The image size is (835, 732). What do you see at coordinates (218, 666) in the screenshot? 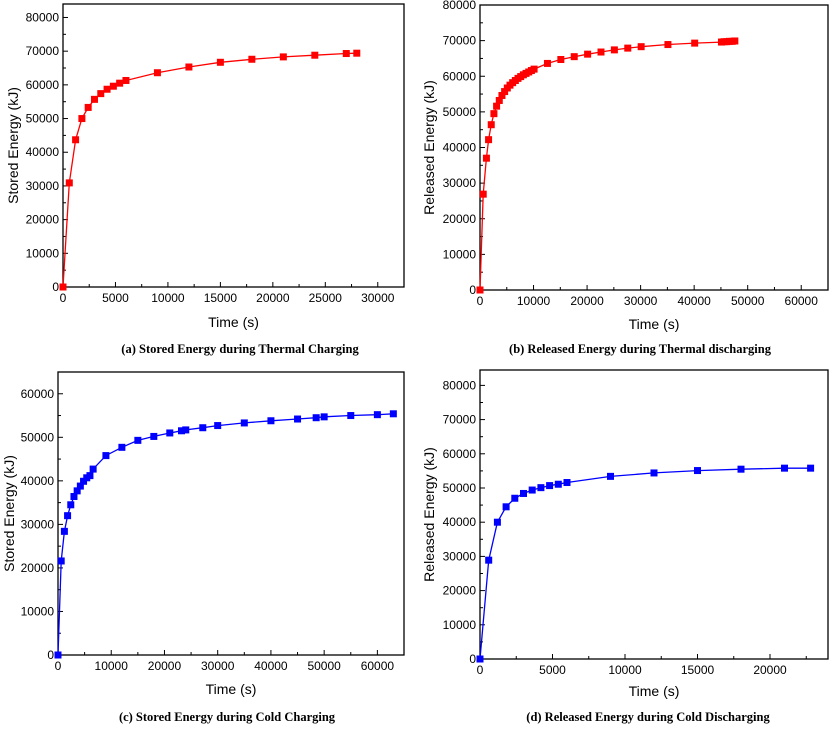
I see `x-tick-label: 30000` at bounding box center [218, 666].